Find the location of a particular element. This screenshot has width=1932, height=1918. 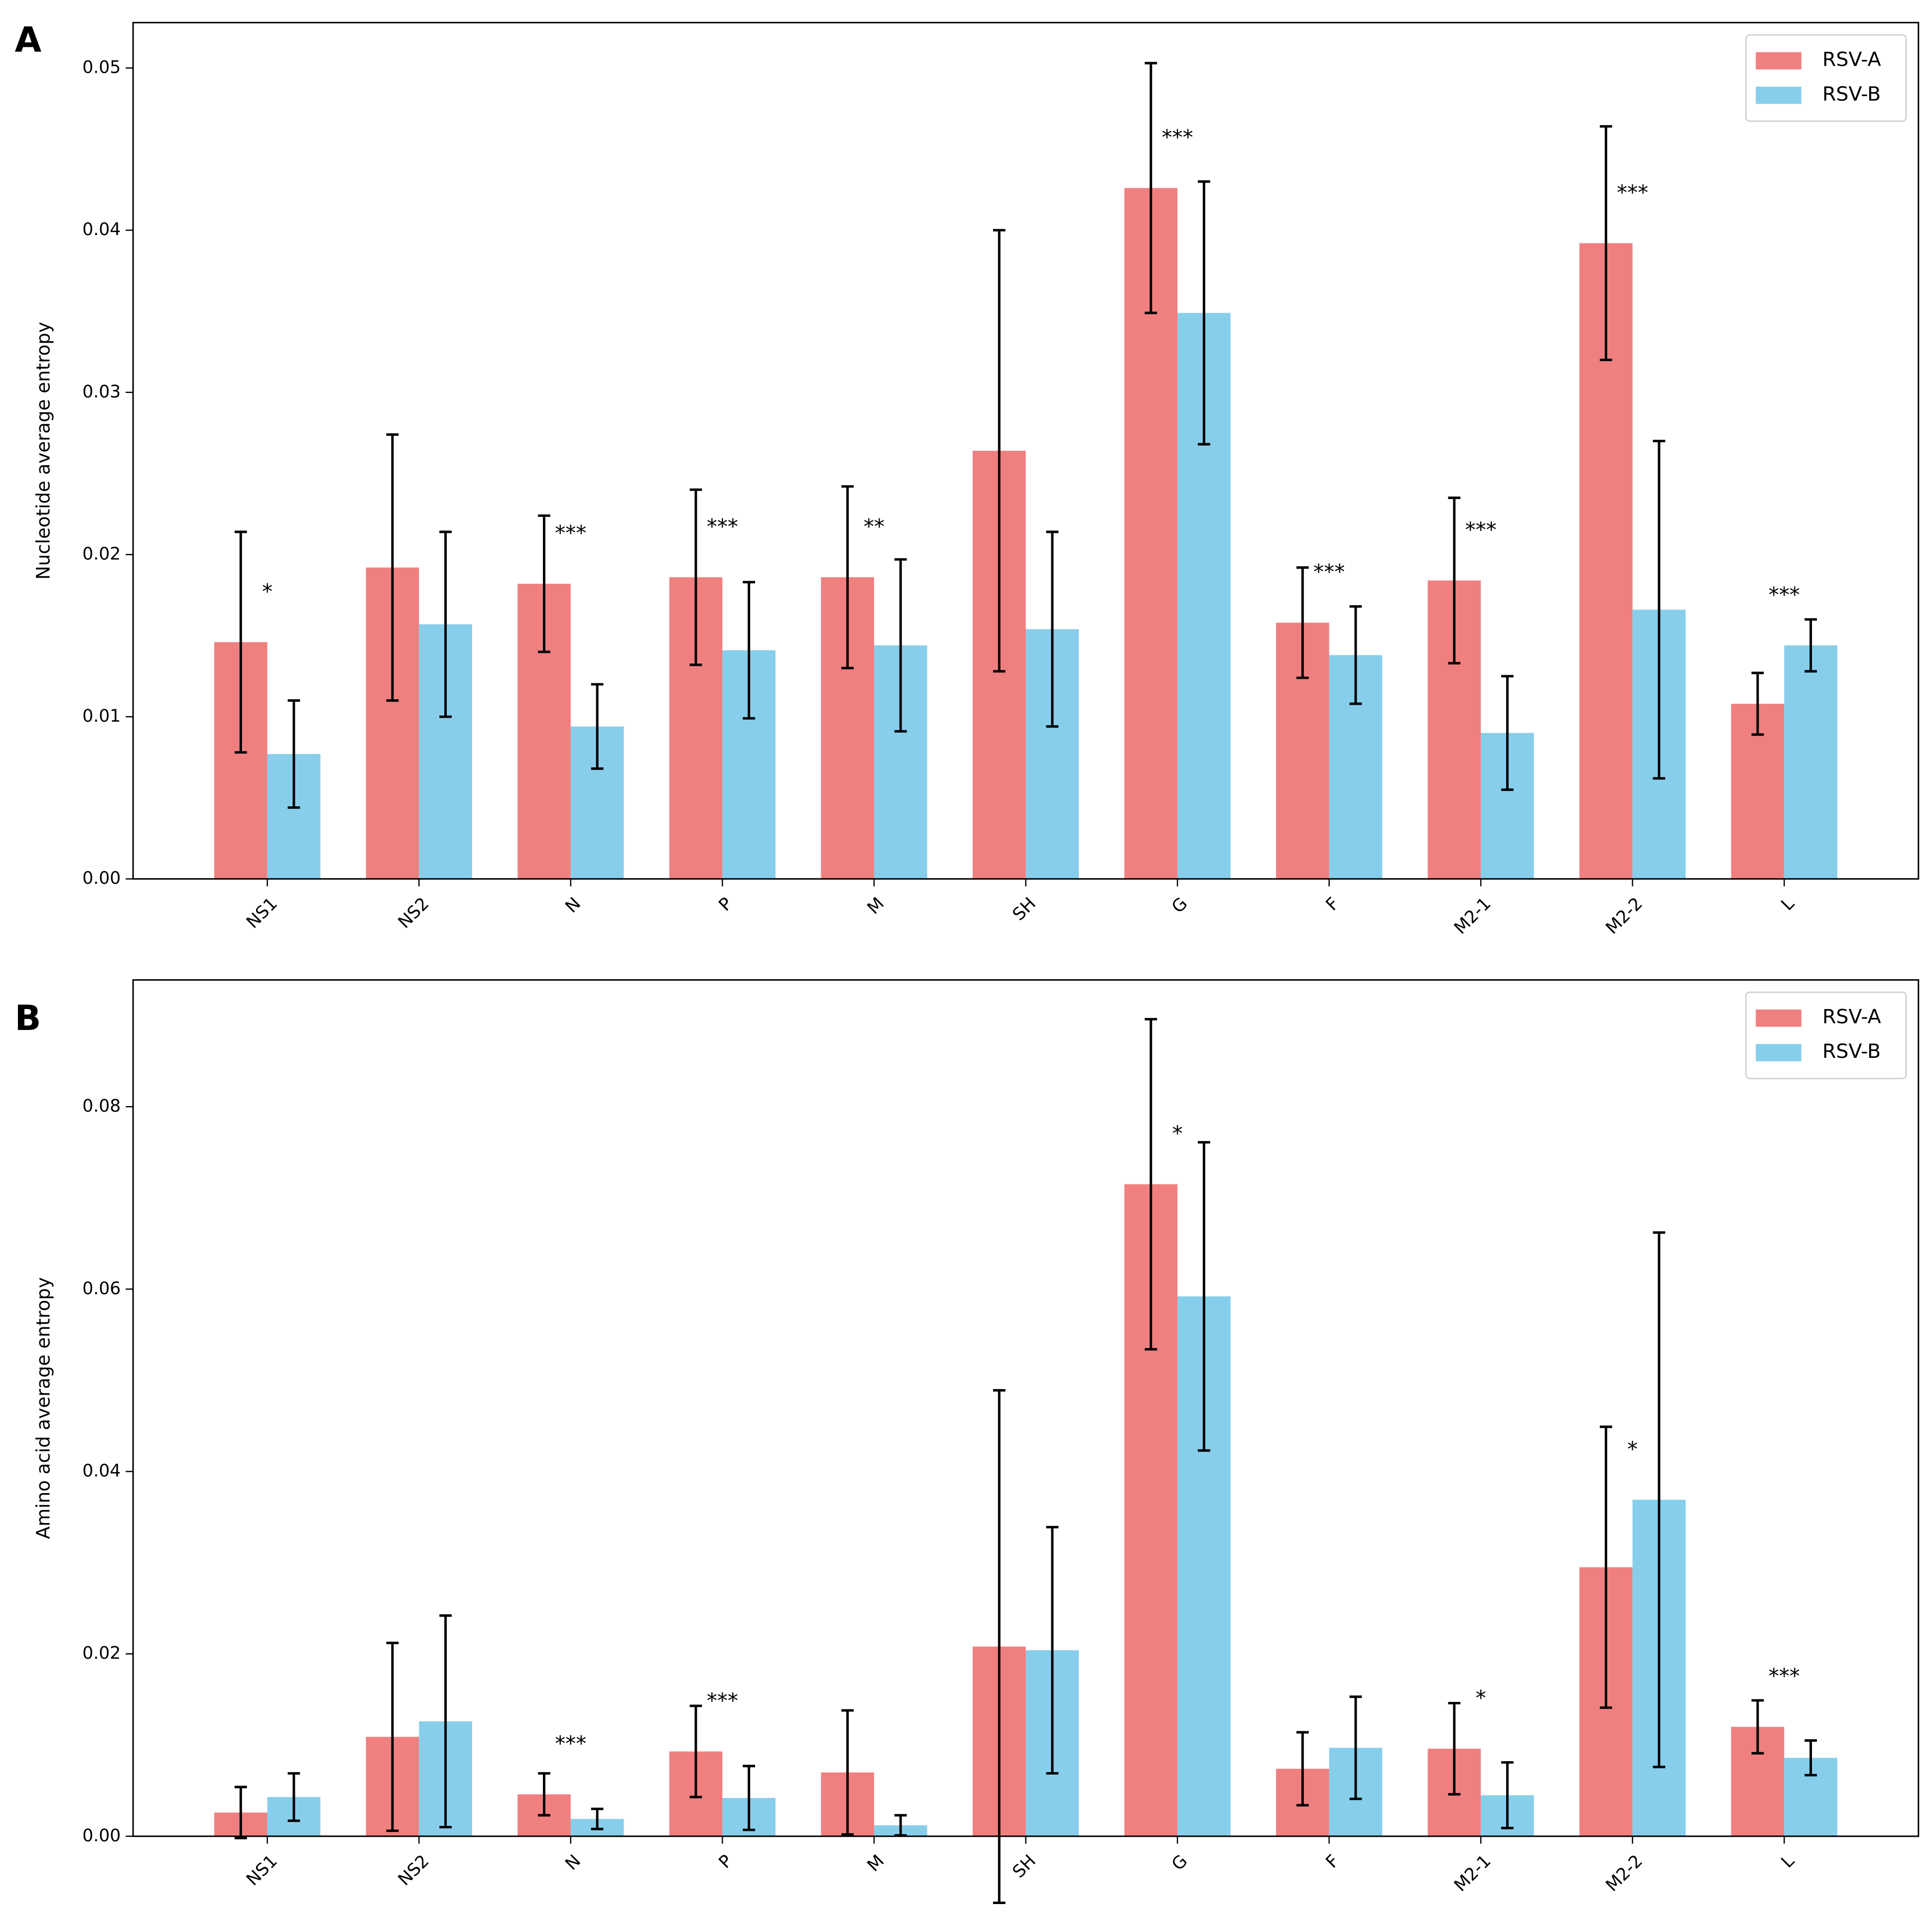

y-tick-label: 0.05 is located at coordinates (101, 68).